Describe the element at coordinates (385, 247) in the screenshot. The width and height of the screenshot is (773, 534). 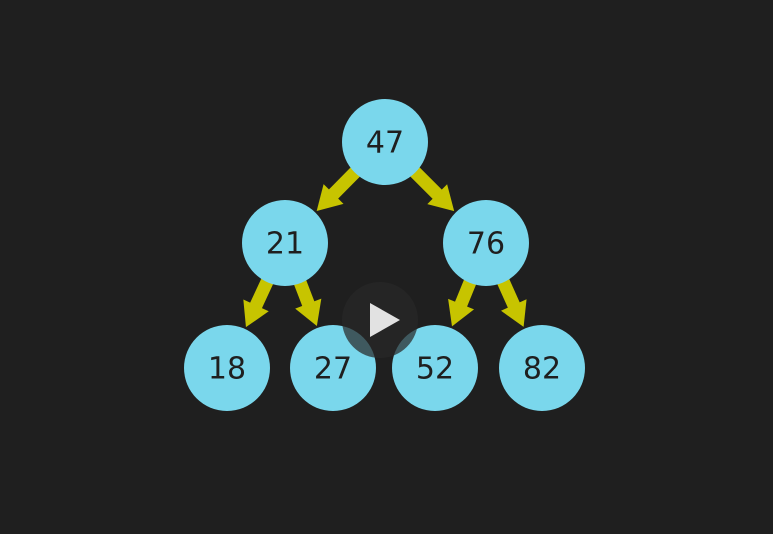
I see `edges-layer` at that location.